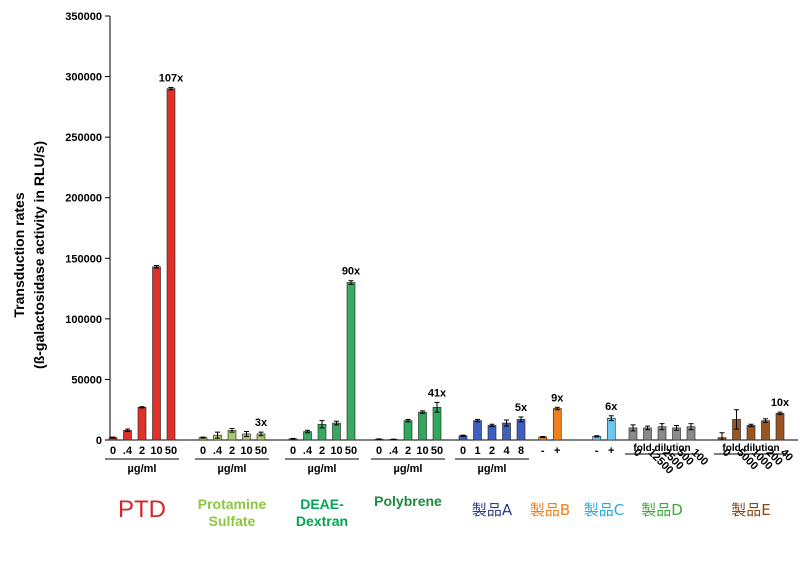 This screenshot has height=564, width=800. What do you see at coordinates (506, 451) in the screenshot?
I see `x-tick-label: 4` at bounding box center [506, 451].